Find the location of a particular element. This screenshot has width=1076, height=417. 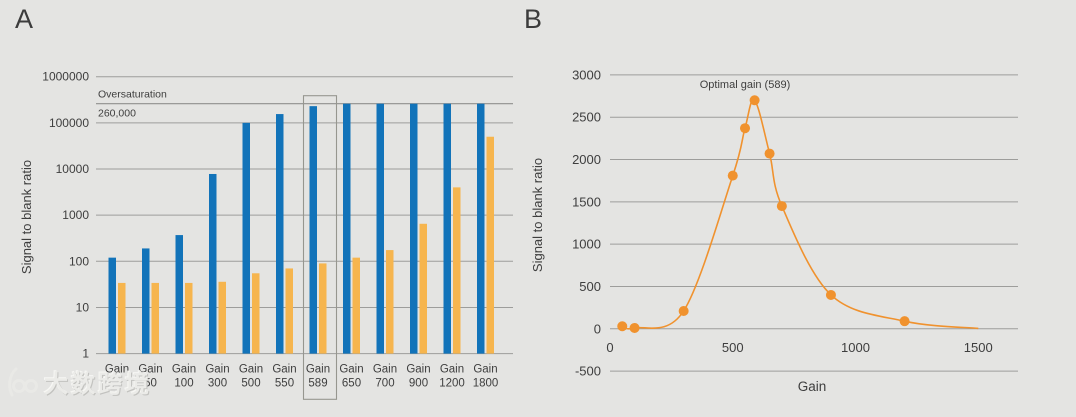

x-axis-tick-label: Gain 1200 is located at coordinates (452, 377).